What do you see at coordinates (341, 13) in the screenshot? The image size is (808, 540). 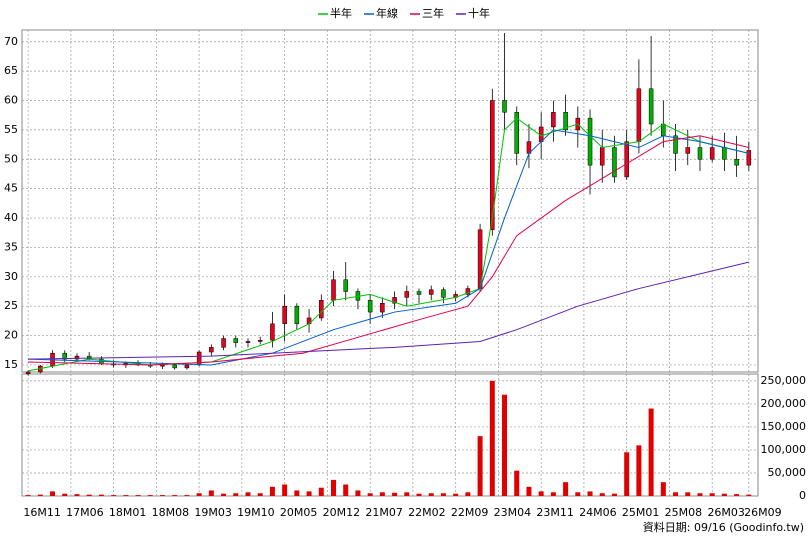 I see `legend-label: 半年` at bounding box center [341, 13].